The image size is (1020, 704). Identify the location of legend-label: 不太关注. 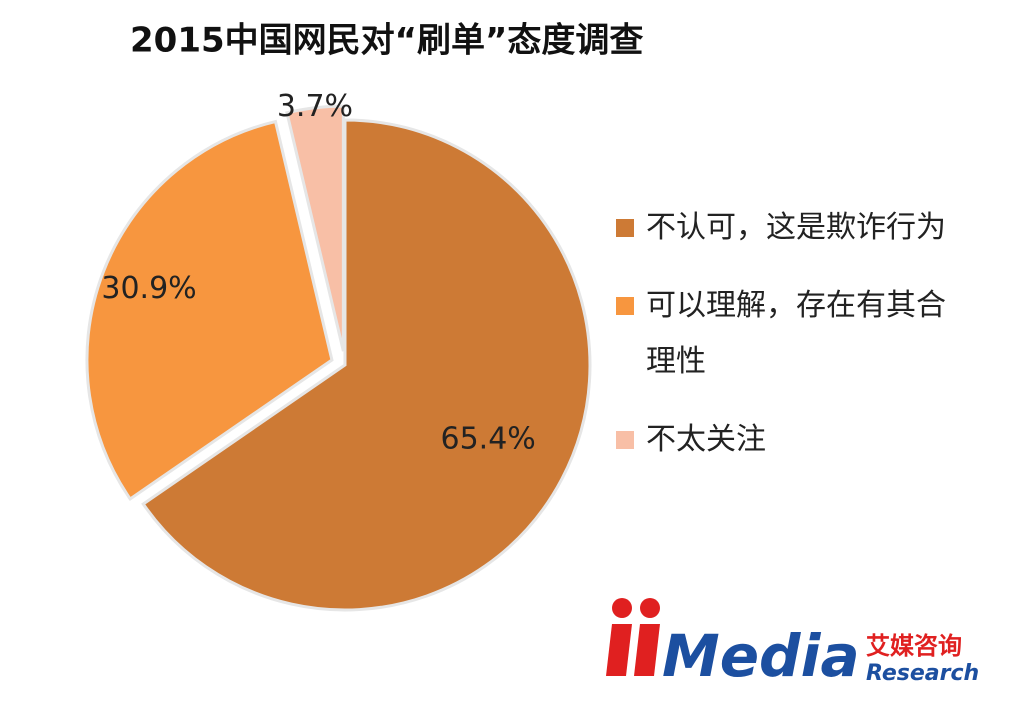
(706, 439).